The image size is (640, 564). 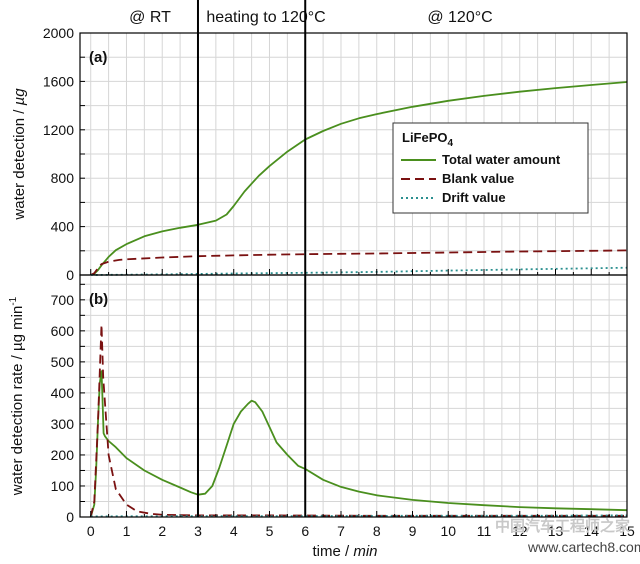 I want to click on x-tick-label: 15, so click(x=627, y=531).